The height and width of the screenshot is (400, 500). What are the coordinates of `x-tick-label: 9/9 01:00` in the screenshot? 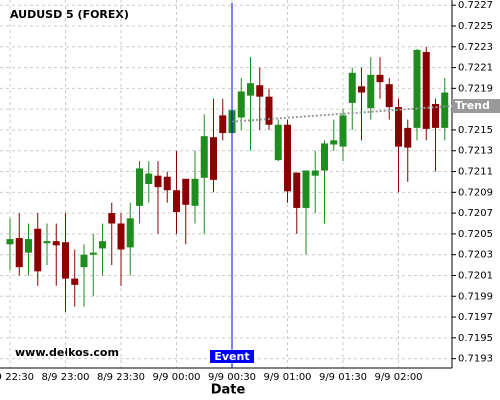 It's located at (287, 377).